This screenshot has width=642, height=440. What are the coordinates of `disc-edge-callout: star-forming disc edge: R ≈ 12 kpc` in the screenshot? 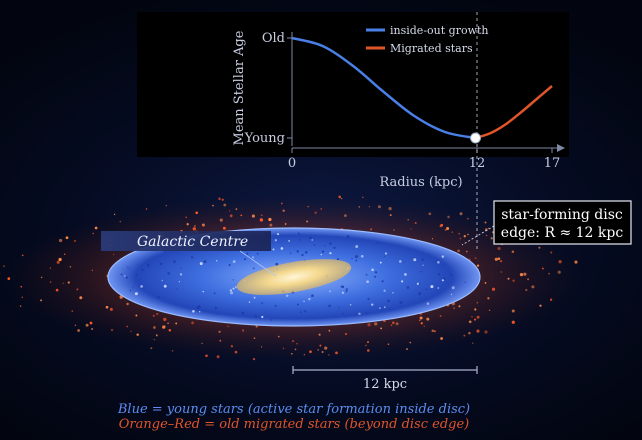 It's located at (546, 223).